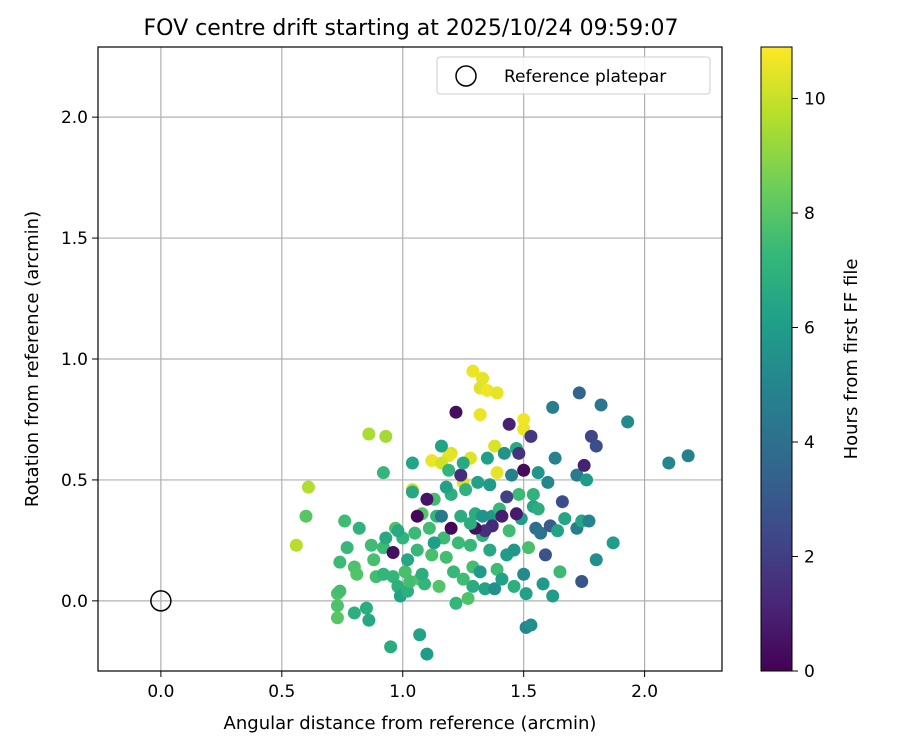 This screenshot has height=750, width=900. I want to click on y-tick-label: 1.0, so click(74, 360).